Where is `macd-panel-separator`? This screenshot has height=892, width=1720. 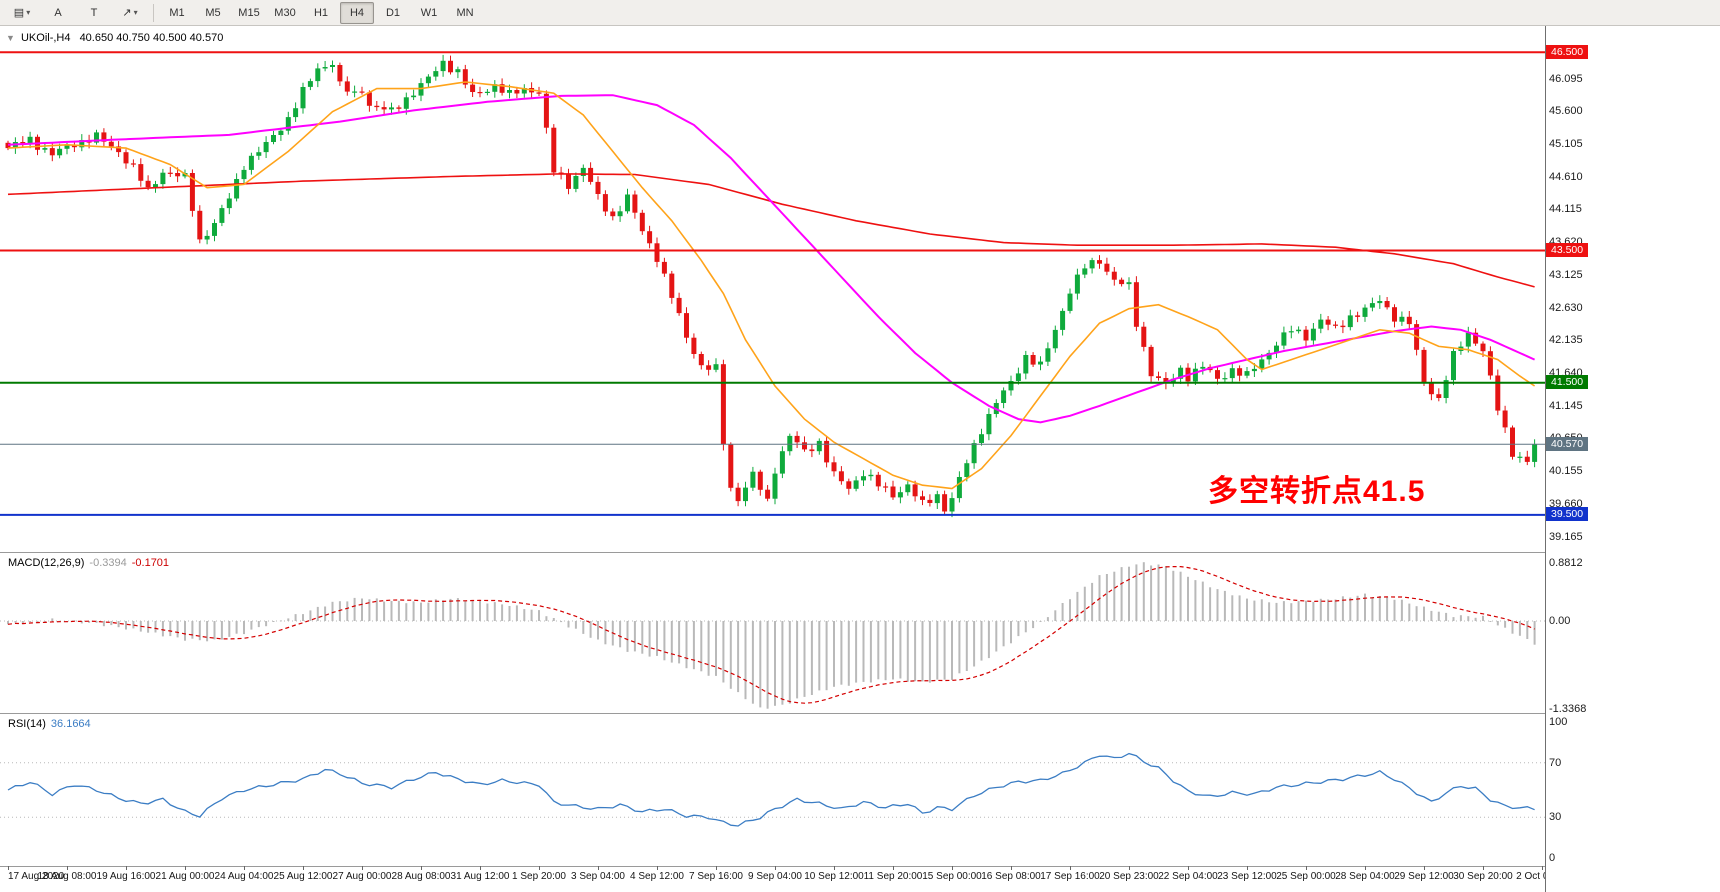 macd-panel-separator is located at coordinates (860, 552).